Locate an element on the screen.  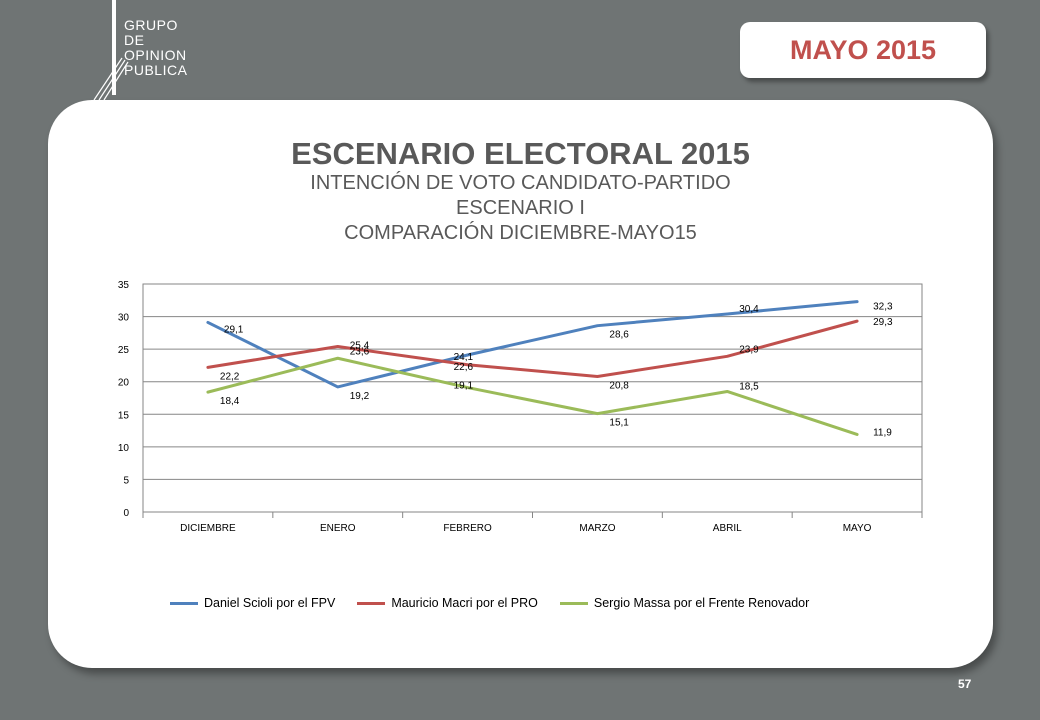
data-label: 23,6 is located at coordinates (360, 351).